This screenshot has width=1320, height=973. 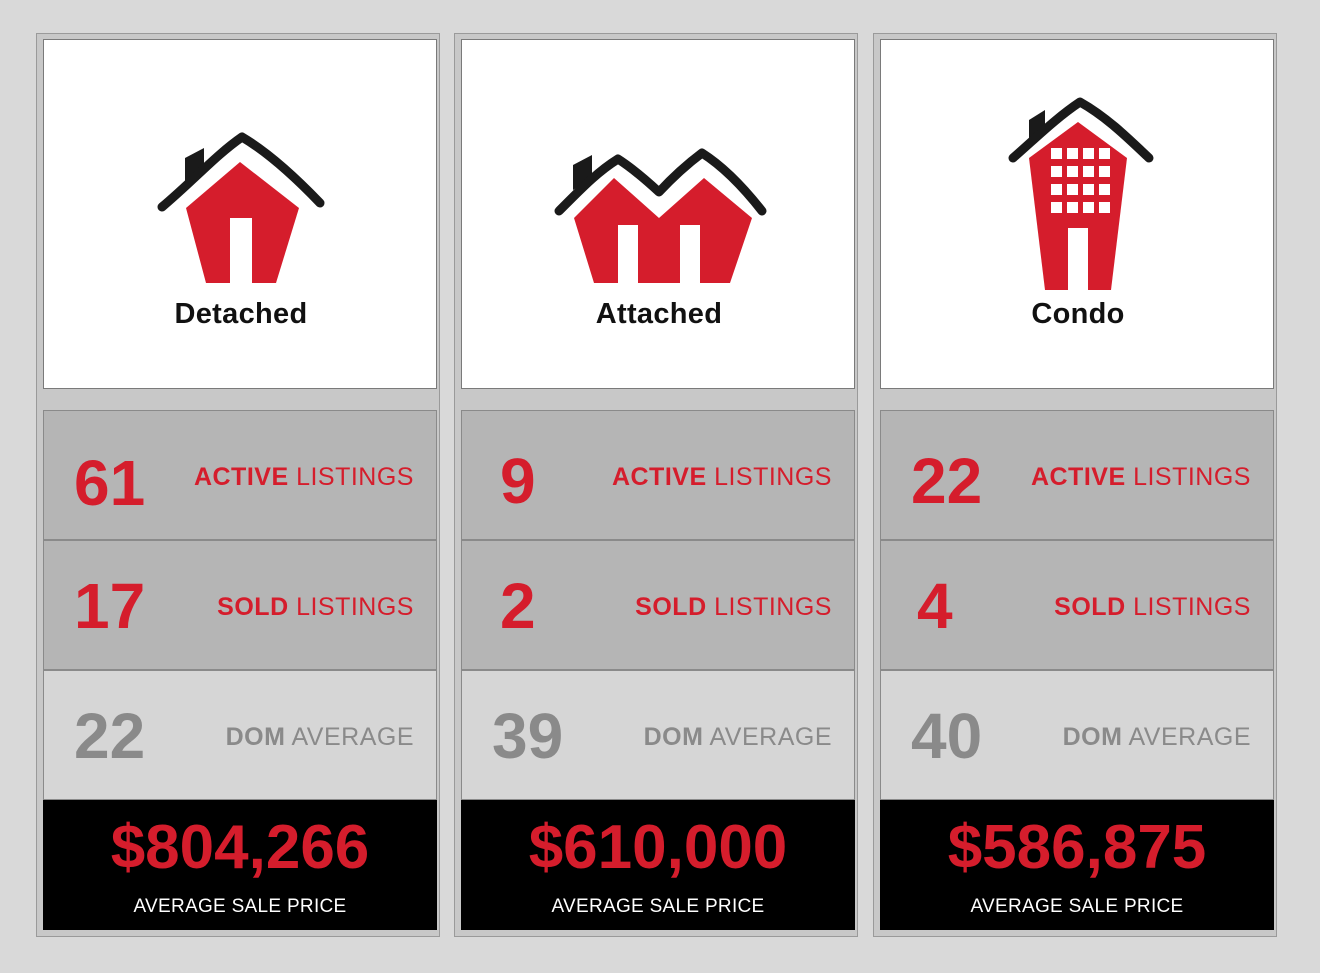 I want to click on attached-header: Attached, so click(x=658, y=214).